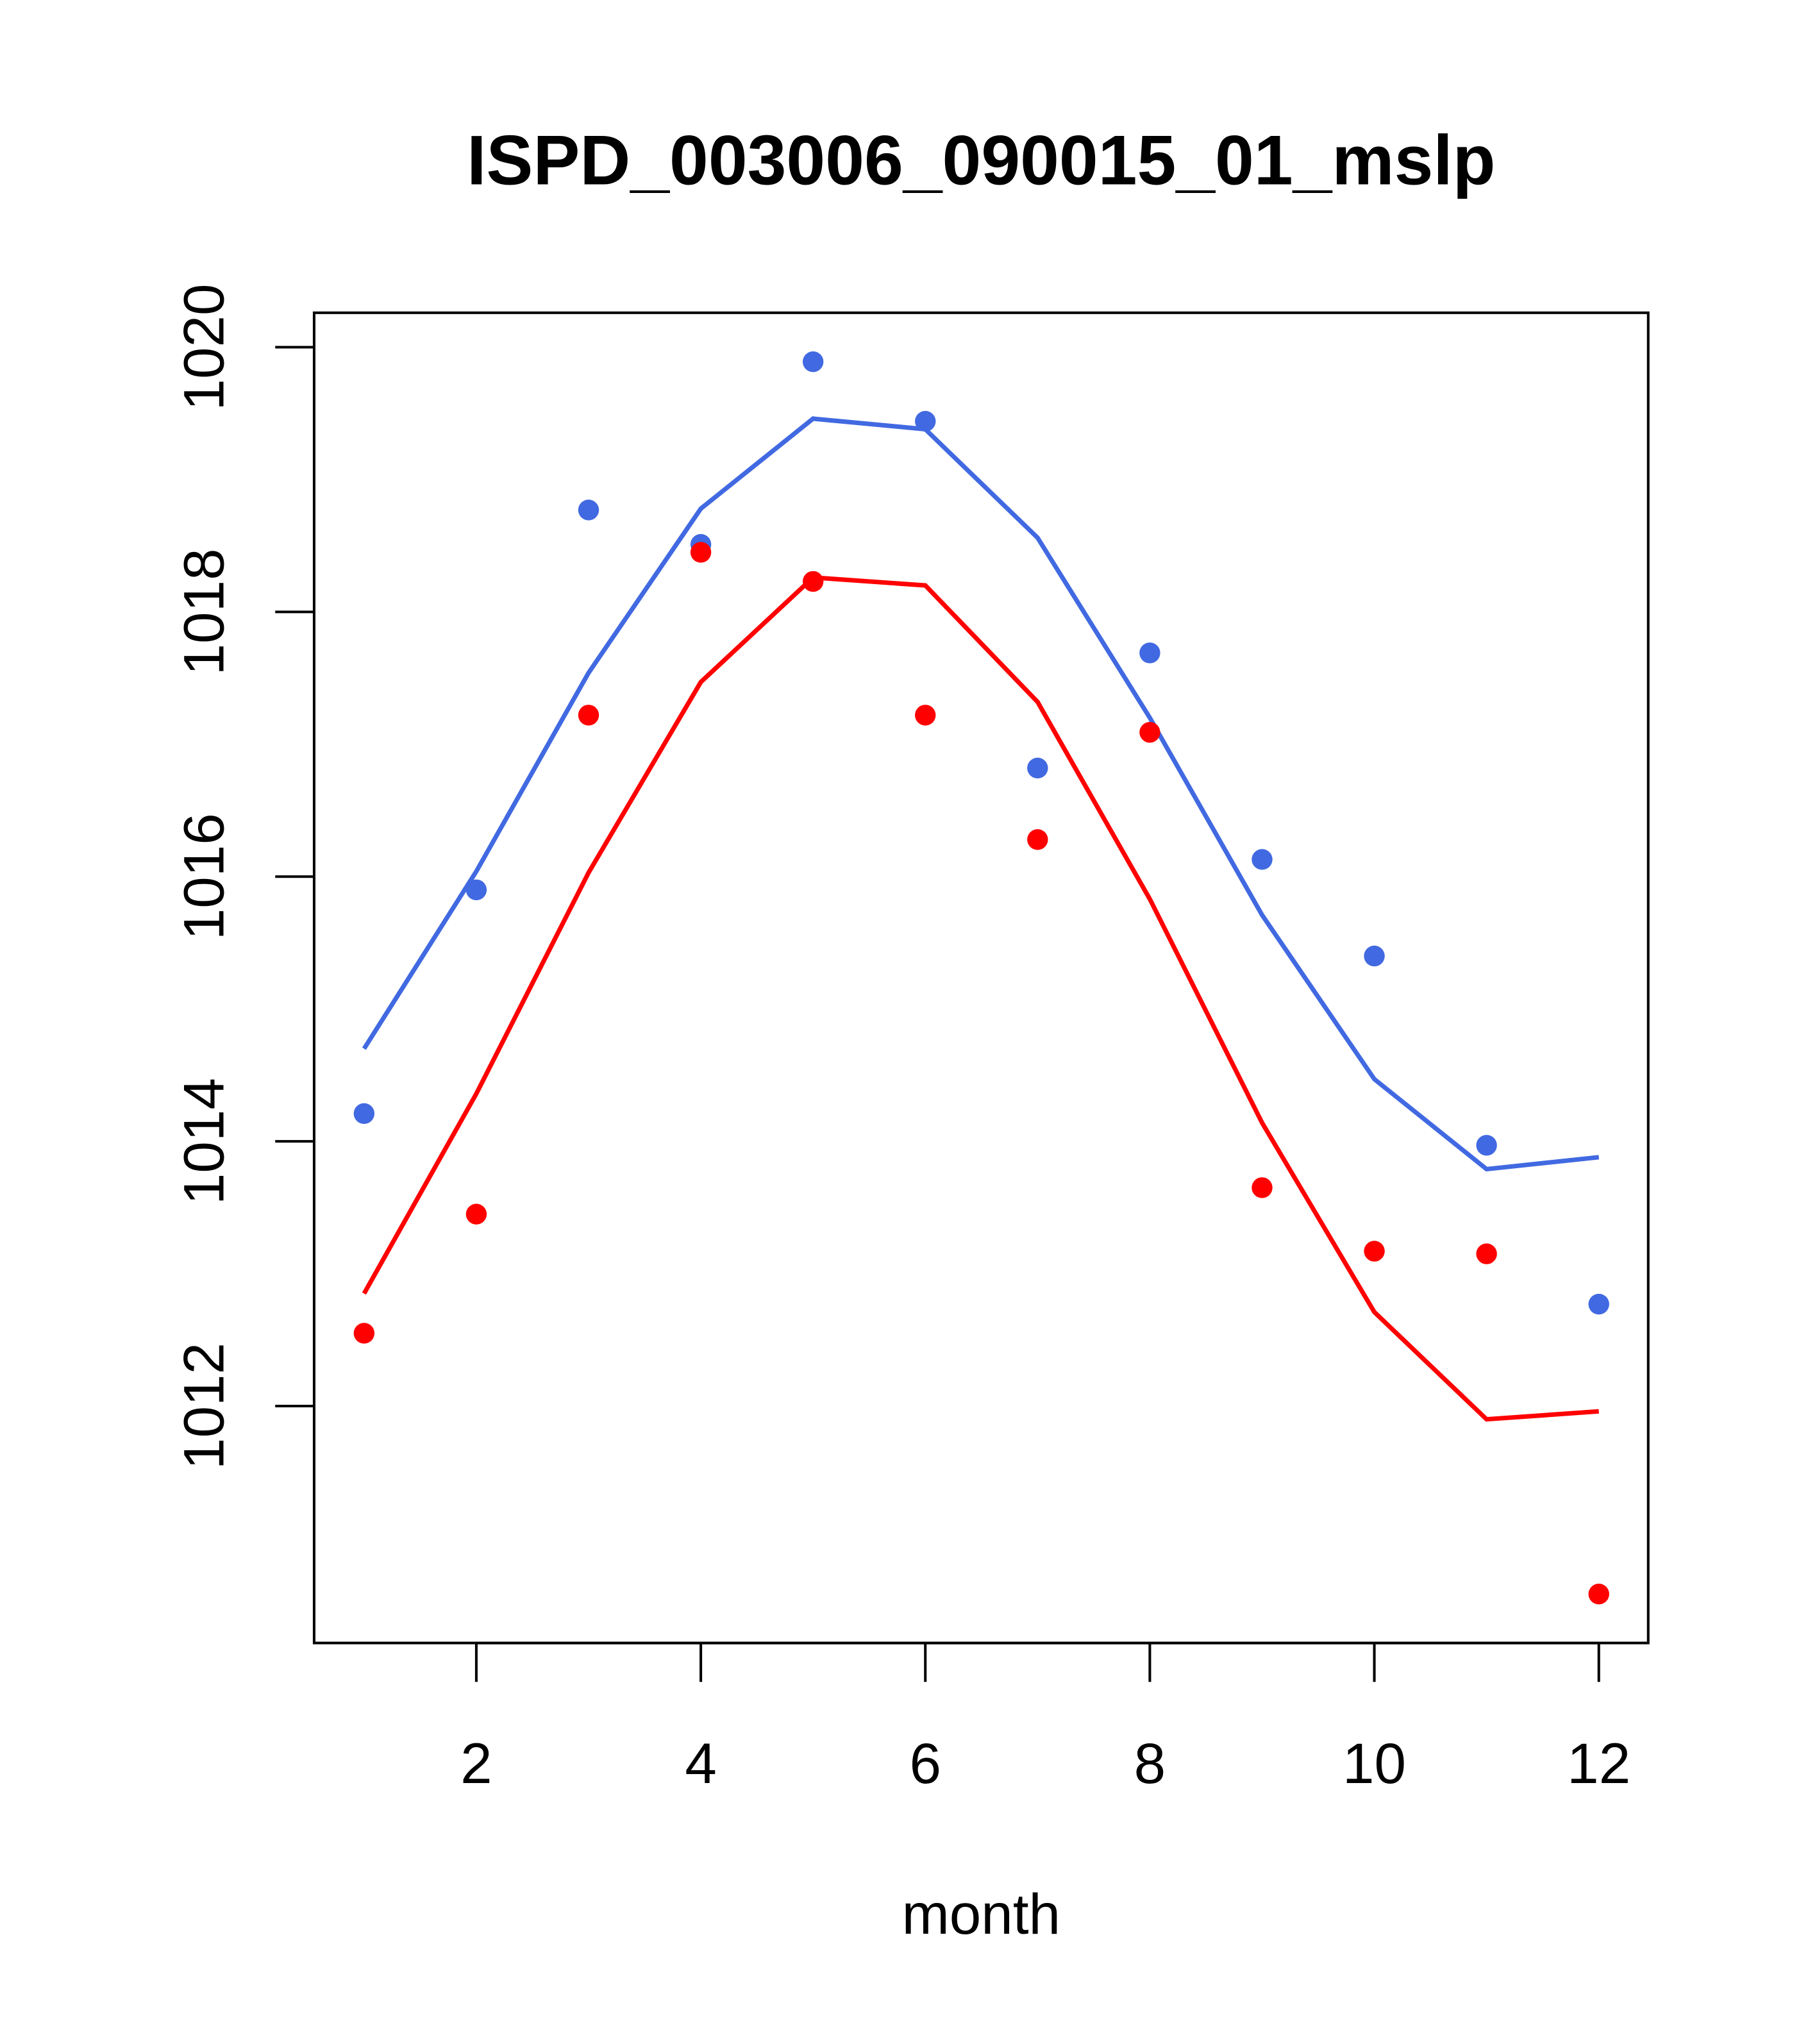 The image size is (1817, 2044). I want to click on x-tick-label: 12, so click(1598, 1763).